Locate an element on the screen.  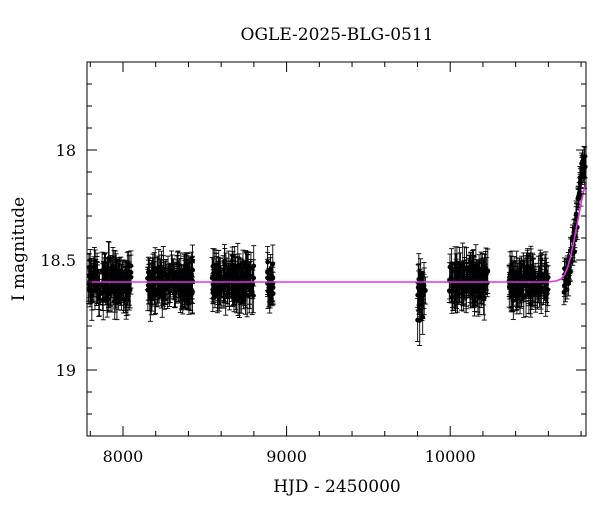
x-tick-label: 10000 is located at coordinates (450, 456).